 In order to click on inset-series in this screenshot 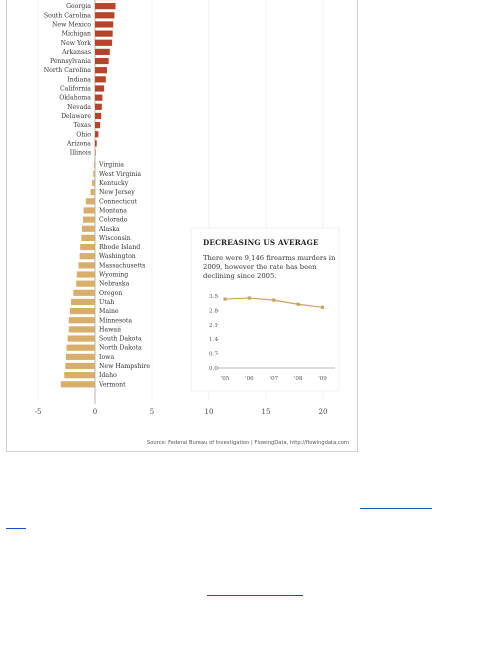, I will do `click(274, 302)`.